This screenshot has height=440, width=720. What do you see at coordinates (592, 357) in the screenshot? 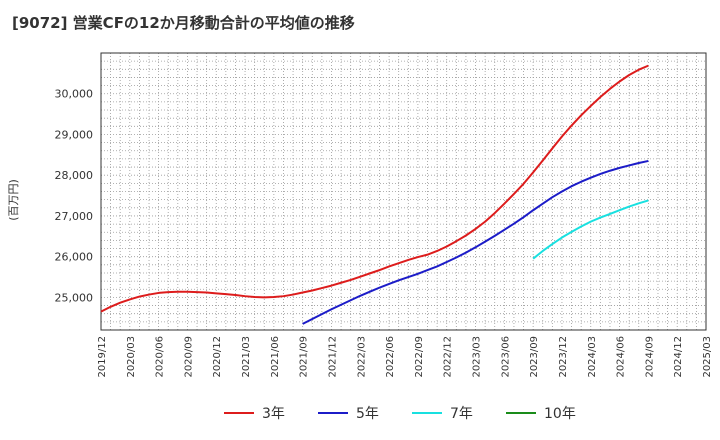
I see `x-tick-label: 2024/03` at bounding box center [592, 357].